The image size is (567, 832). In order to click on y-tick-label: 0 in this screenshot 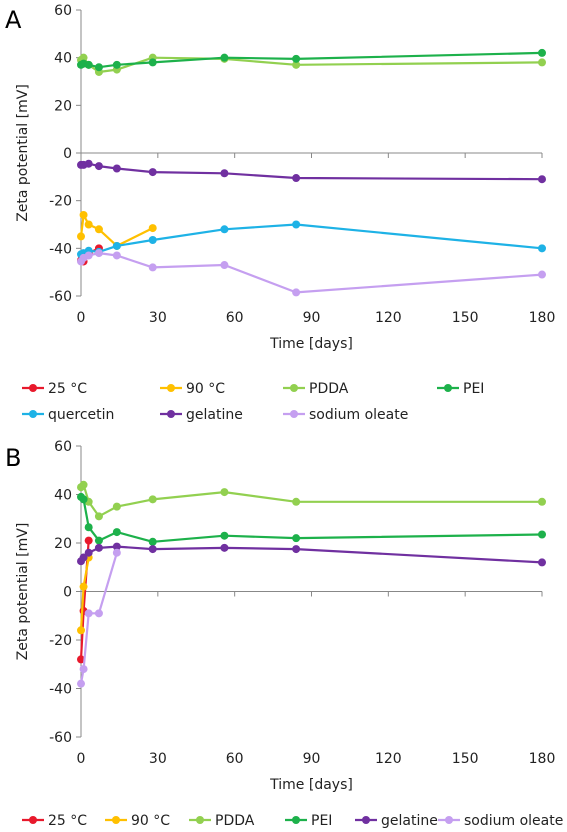, I will do `click(67, 593)`.